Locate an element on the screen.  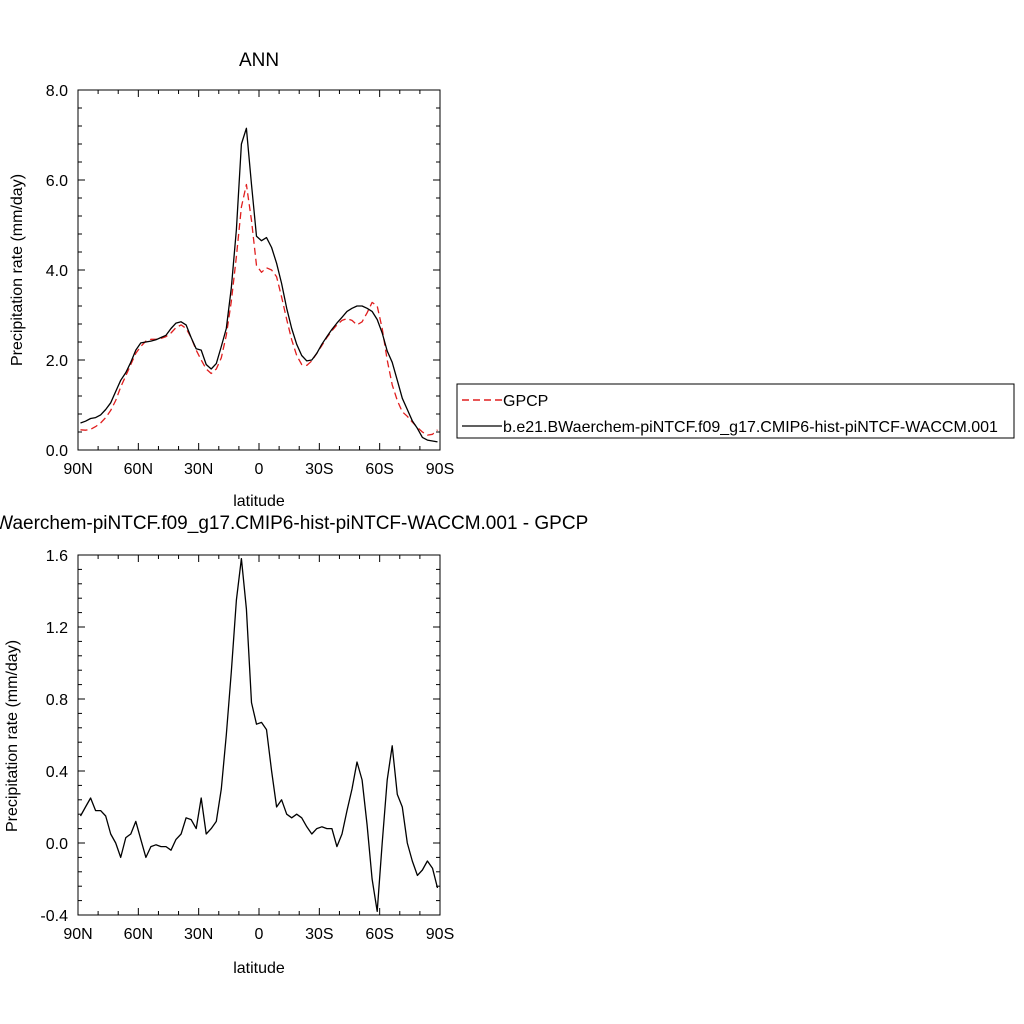
y-tick-label: 8.0 is located at coordinates (57, 91).